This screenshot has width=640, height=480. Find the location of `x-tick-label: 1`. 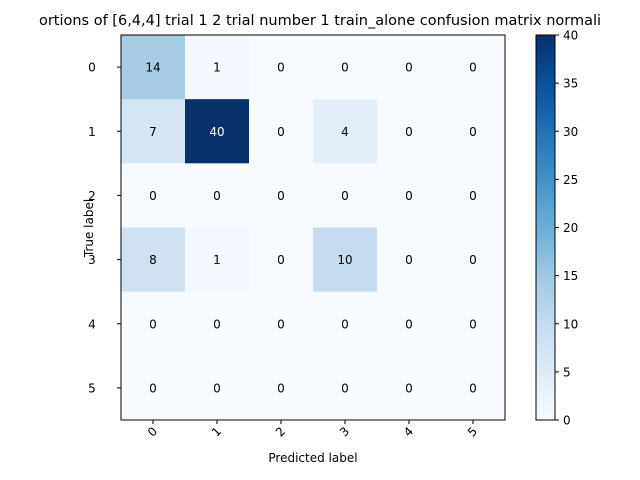

x-tick-label: 1 is located at coordinates (216, 431).